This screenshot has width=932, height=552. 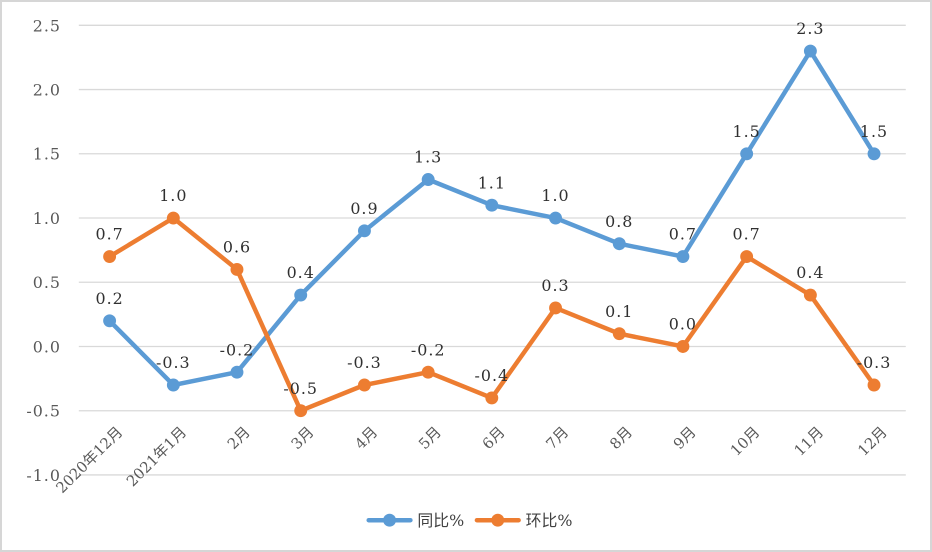 I want to click on x-axis-category-label: 2月, so click(x=239, y=438).